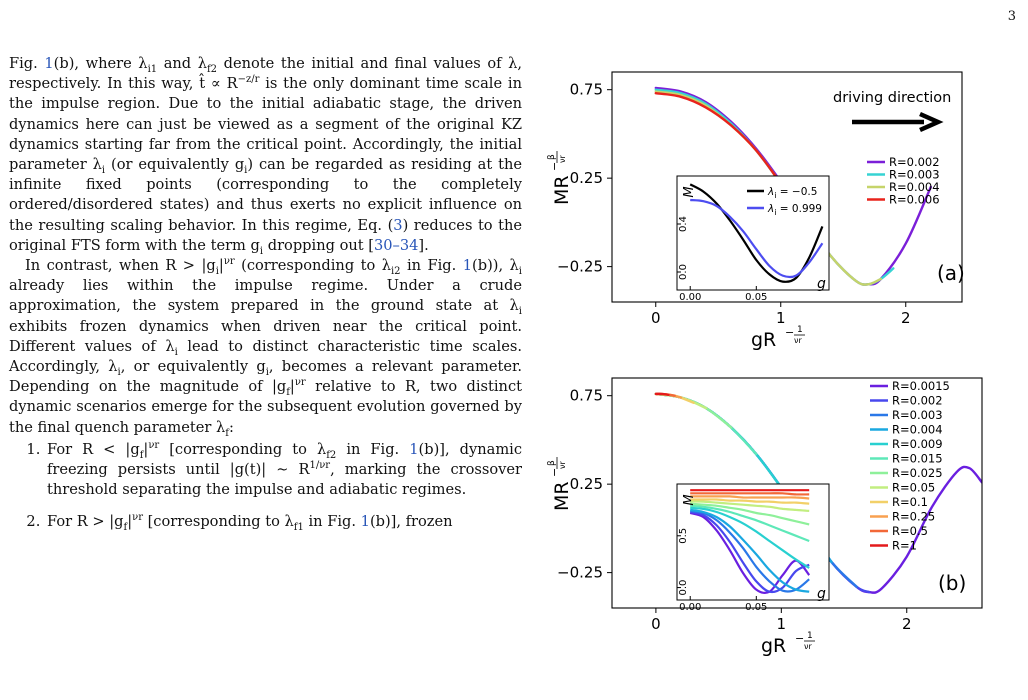 Image resolution: width=1028 pixels, height=700 pixels. I want to click on x-label-minus: −, so click(789, 332).